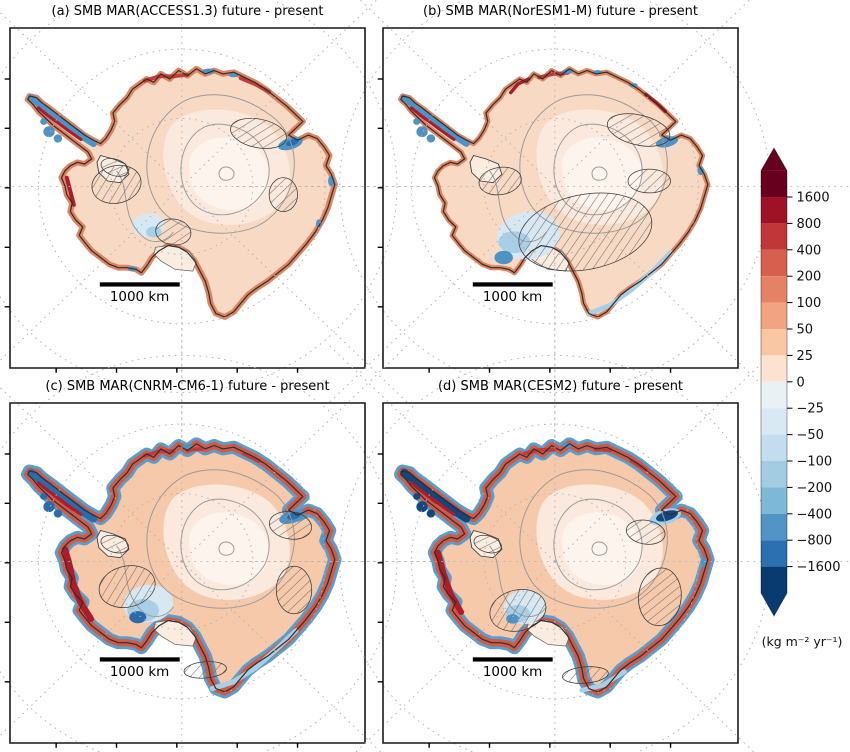 The image size is (850, 752). Describe the element at coordinates (805, 330) in the screenshot. I see `colorbar-tick-label: 50` at that location.